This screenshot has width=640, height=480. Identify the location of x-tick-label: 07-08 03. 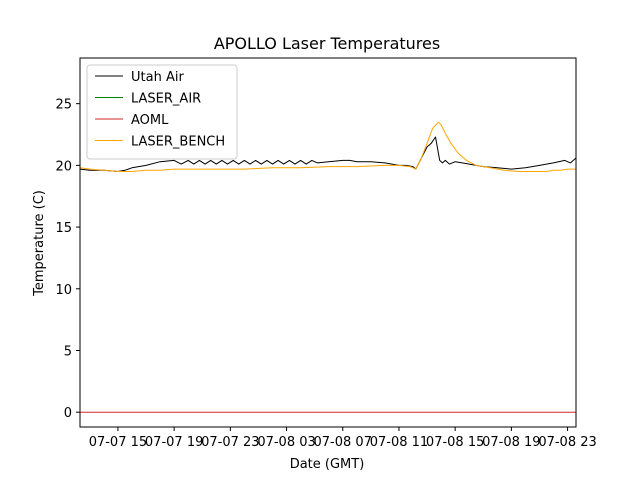
(286, 442).